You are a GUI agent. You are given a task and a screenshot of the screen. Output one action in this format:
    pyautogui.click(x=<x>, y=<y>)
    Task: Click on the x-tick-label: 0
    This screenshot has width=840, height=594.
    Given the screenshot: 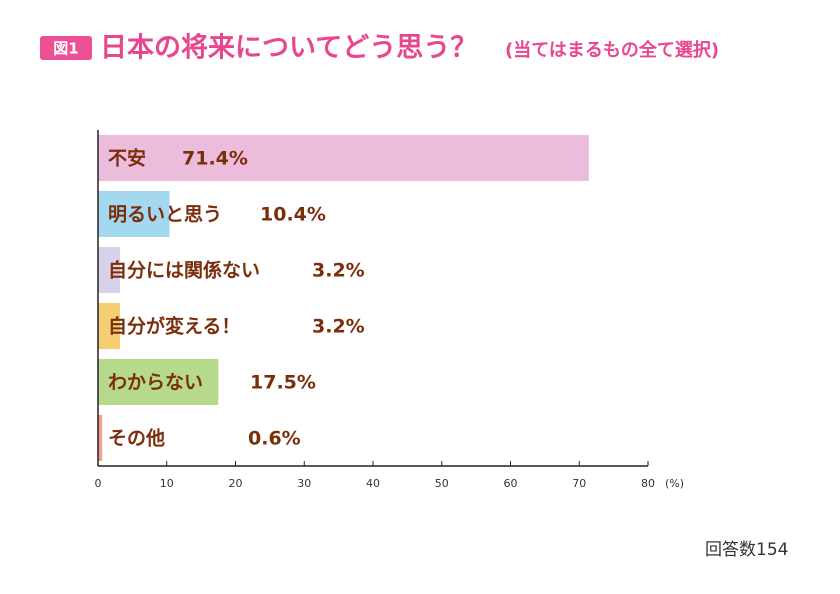 What is the action you would take?
    pyautogui.click(x=98, y=483)
    